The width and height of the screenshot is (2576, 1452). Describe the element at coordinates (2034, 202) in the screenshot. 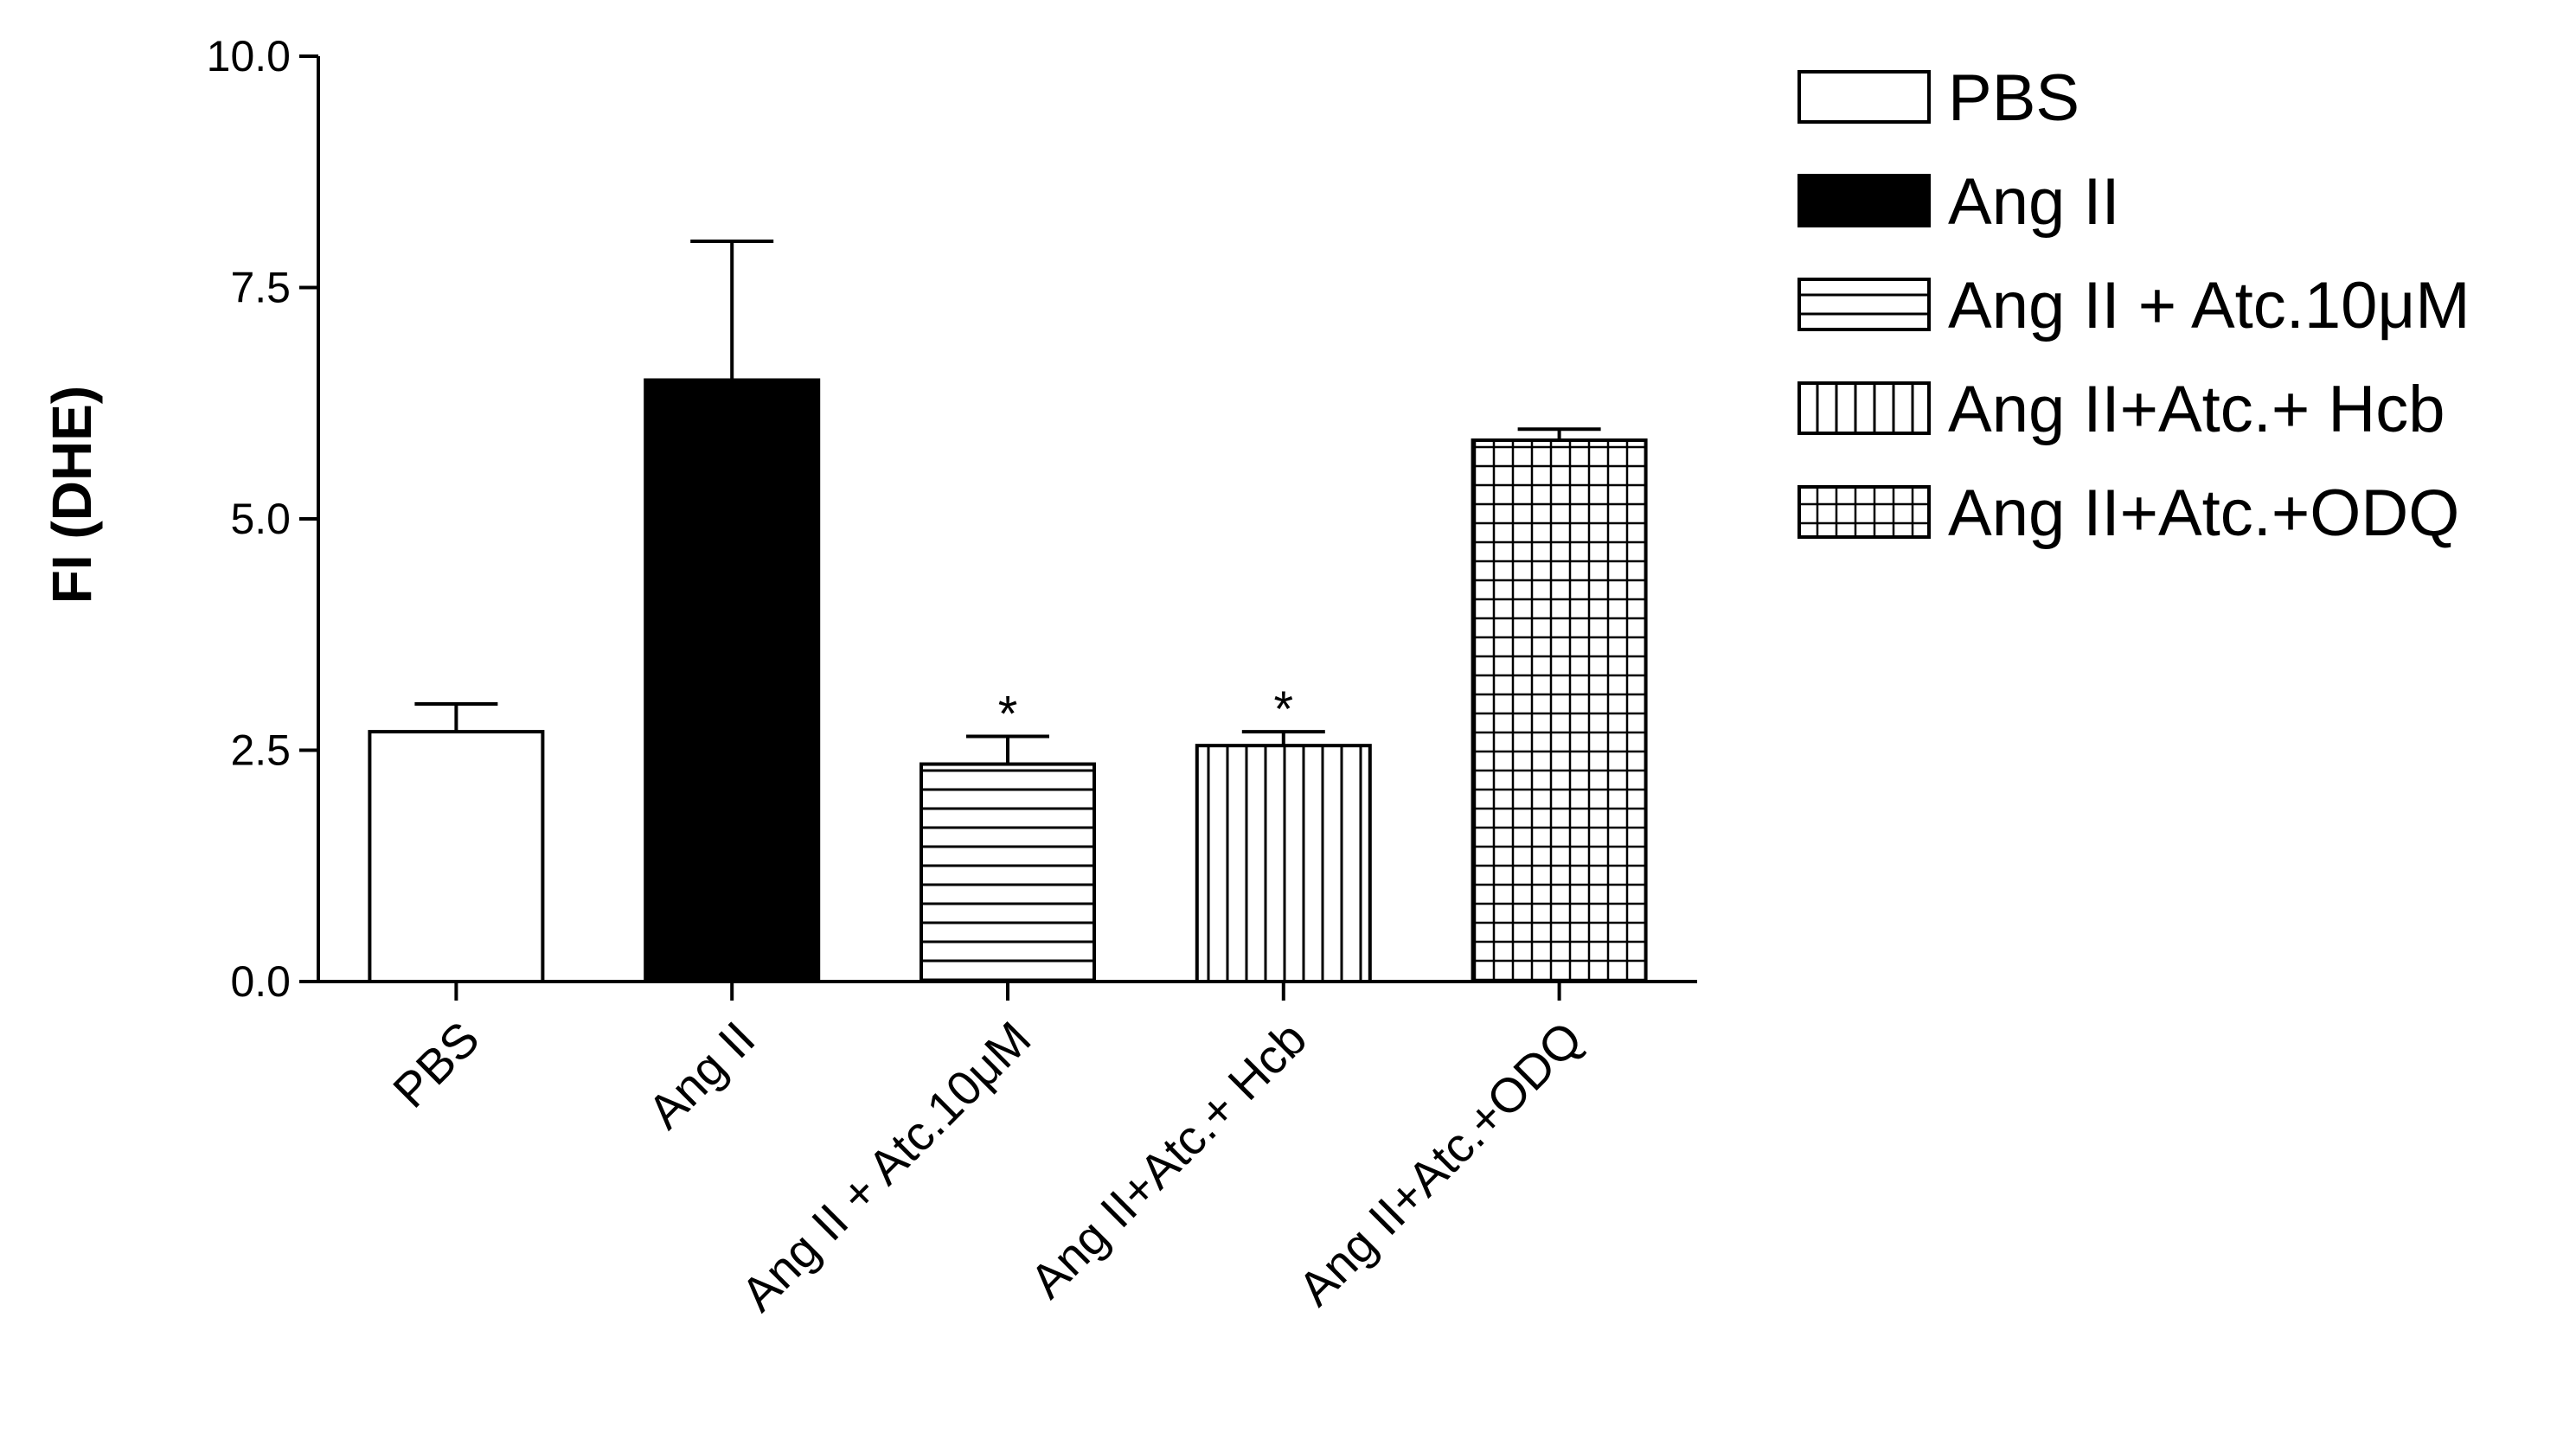

I see `legend-label: Ang II` at that location.